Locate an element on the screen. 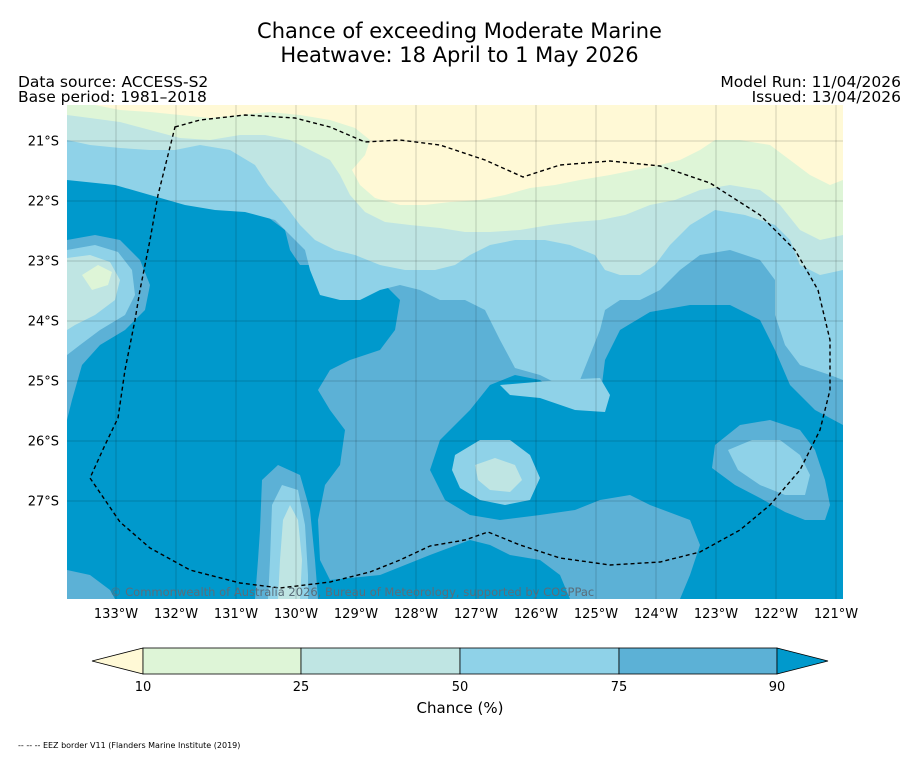 The width and height of the screenshot is (919, 758). colorbar-label-50: 50 is located at coordinates (460, 687).